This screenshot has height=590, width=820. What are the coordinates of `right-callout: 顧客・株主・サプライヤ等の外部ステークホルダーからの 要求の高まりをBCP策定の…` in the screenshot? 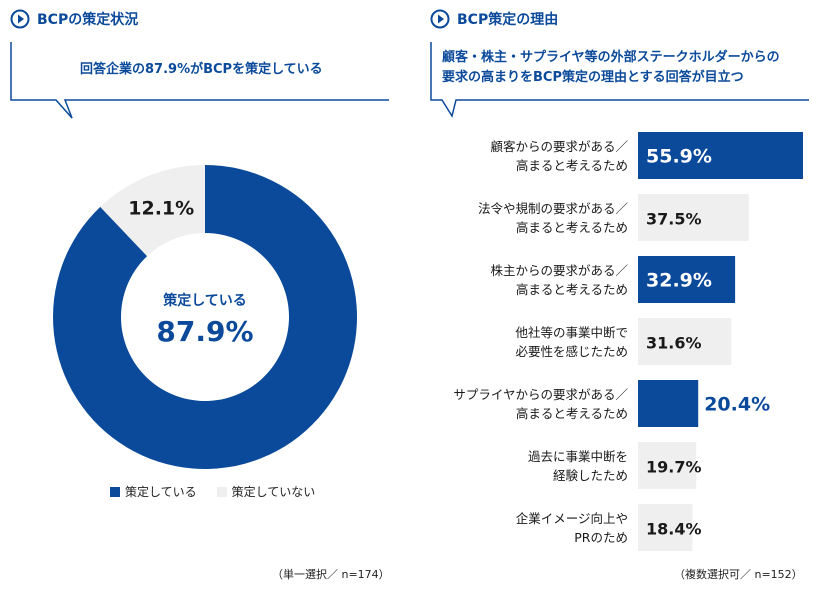 It's located at (620, 82).